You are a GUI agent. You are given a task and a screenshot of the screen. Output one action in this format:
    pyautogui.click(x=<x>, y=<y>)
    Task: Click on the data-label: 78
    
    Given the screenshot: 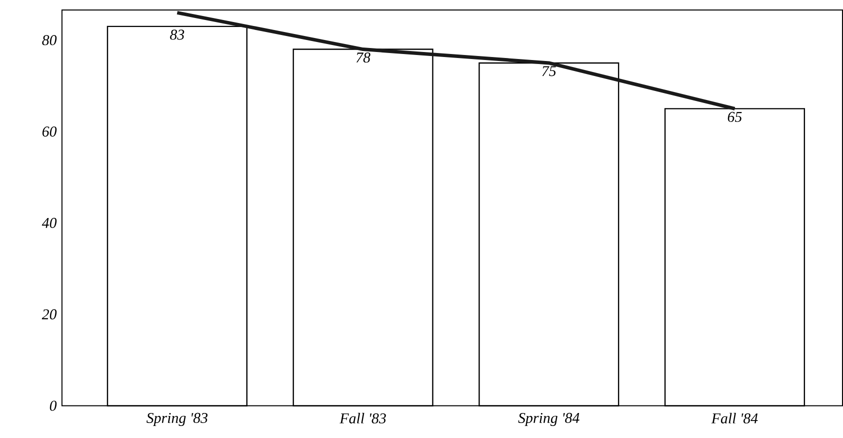 What is the action you would take?
    pyautogui.click(x=363, y=57)
    